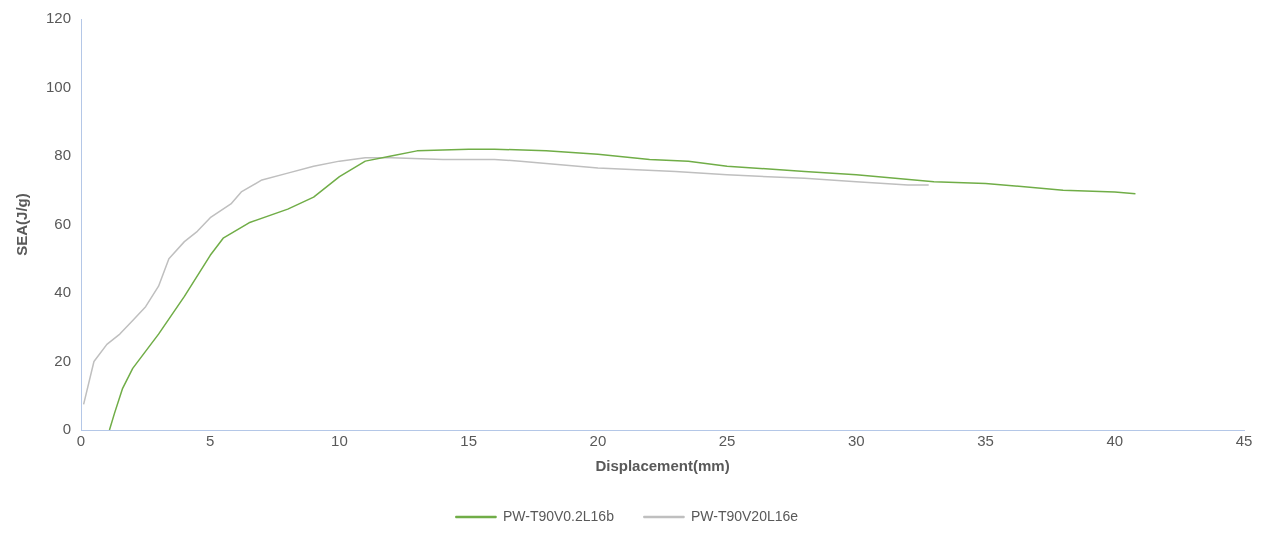  Describe the element at coordinates (744, 515) in the screenshot. I see `legend-label: PW-T90V20L16e` at that location.